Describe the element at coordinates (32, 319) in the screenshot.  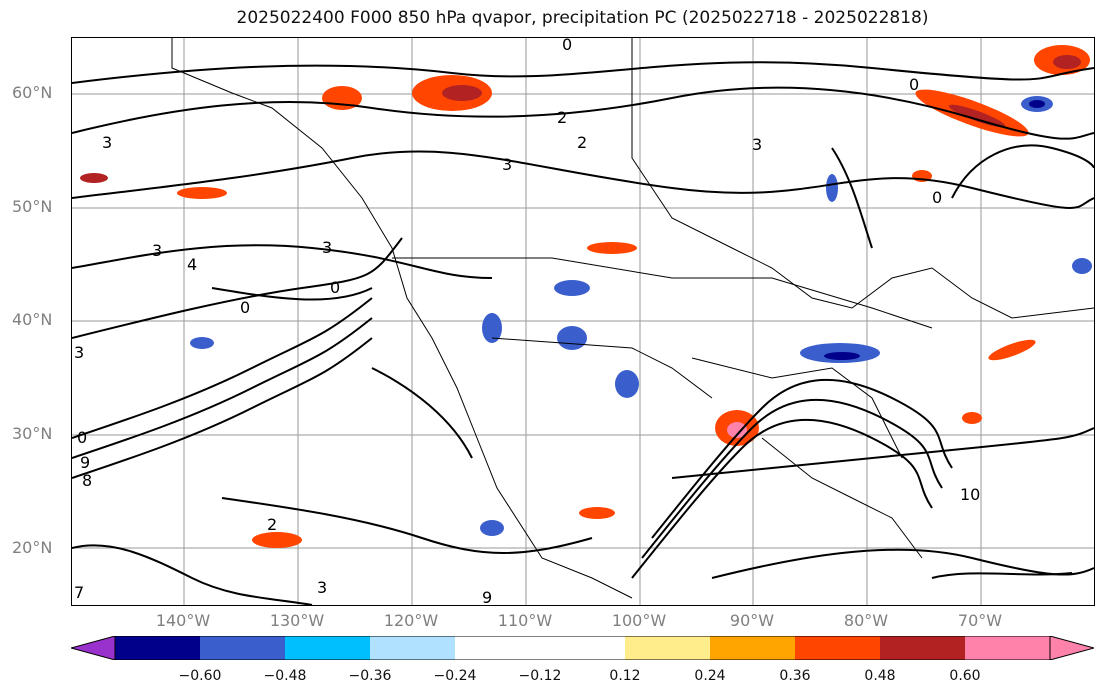
I see `lat-label: 40°N` at that location.